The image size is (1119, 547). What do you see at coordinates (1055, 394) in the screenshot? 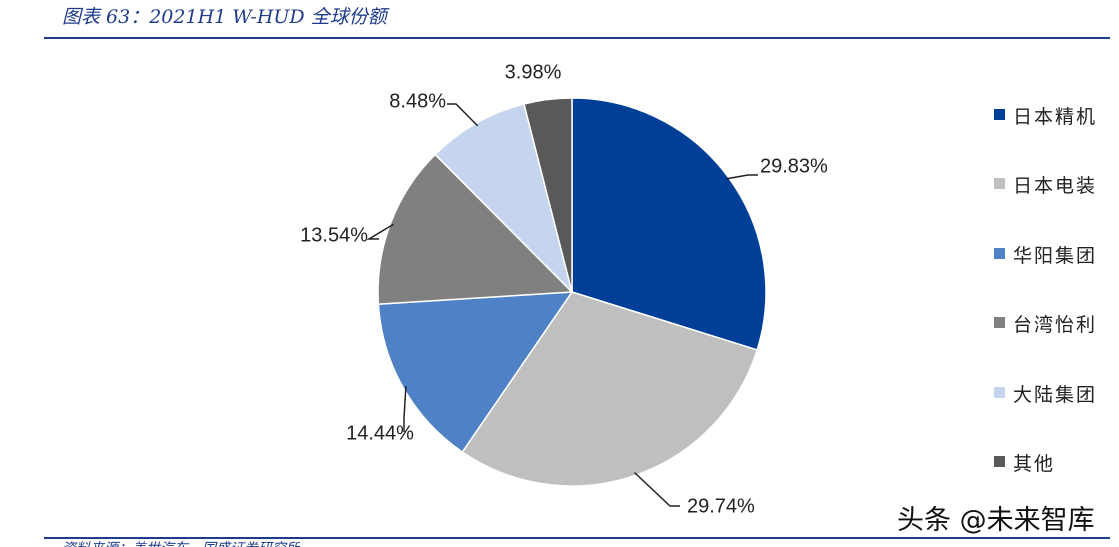
I see `legend-label-4: 大陆集团` at bounding box center [1055, 394].